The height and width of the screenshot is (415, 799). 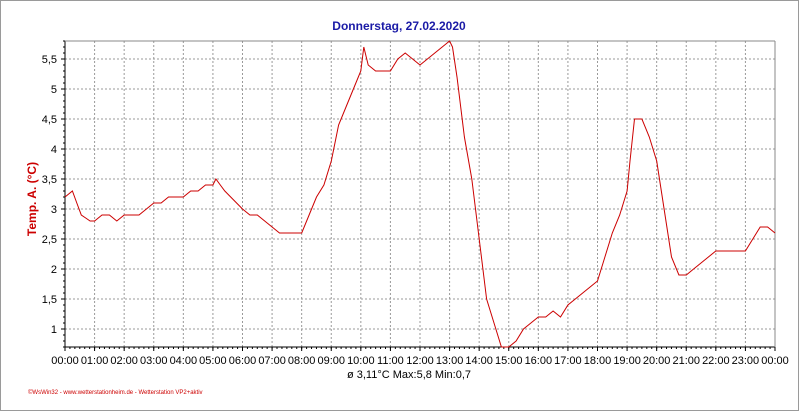 What do you see at coordinates (213, 361) in the screenshot?
I see `x-tick-label: 05:00` at bounding box center [213, 361].